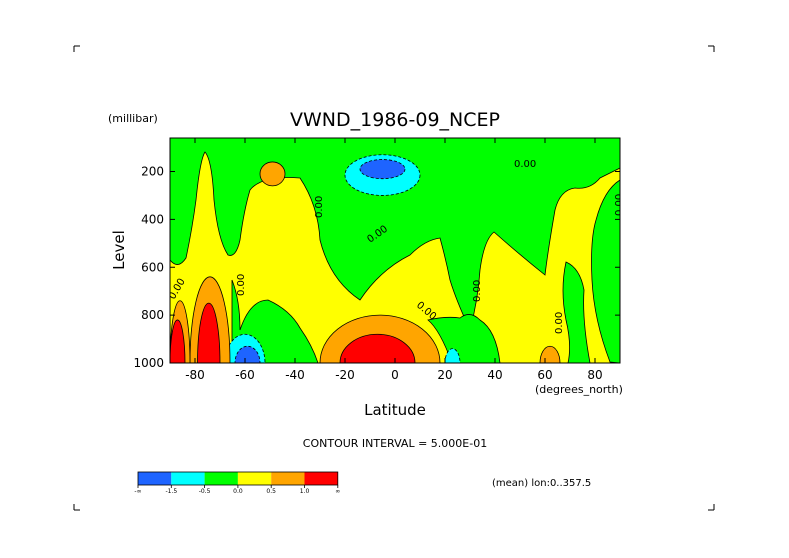  Describe the element at coordinates (605, 271) in the screenshot. I see `field-weak-negative-right` at that location.